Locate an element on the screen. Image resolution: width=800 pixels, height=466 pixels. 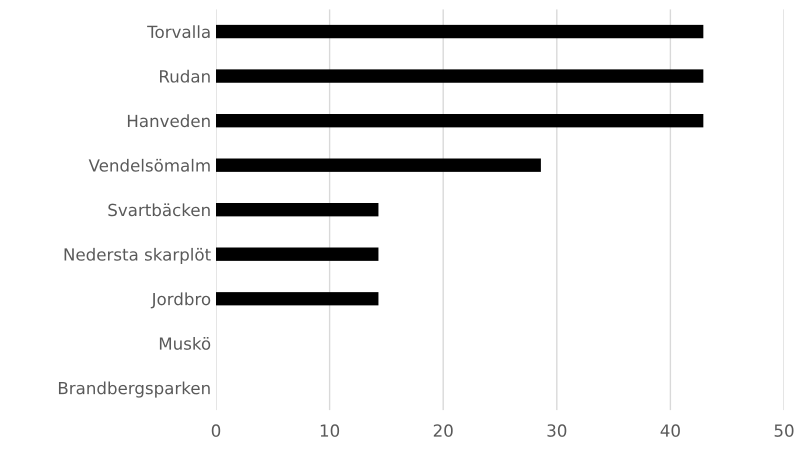
y-tick-label: Brandbergsparken is located at coordinates (134, 389).